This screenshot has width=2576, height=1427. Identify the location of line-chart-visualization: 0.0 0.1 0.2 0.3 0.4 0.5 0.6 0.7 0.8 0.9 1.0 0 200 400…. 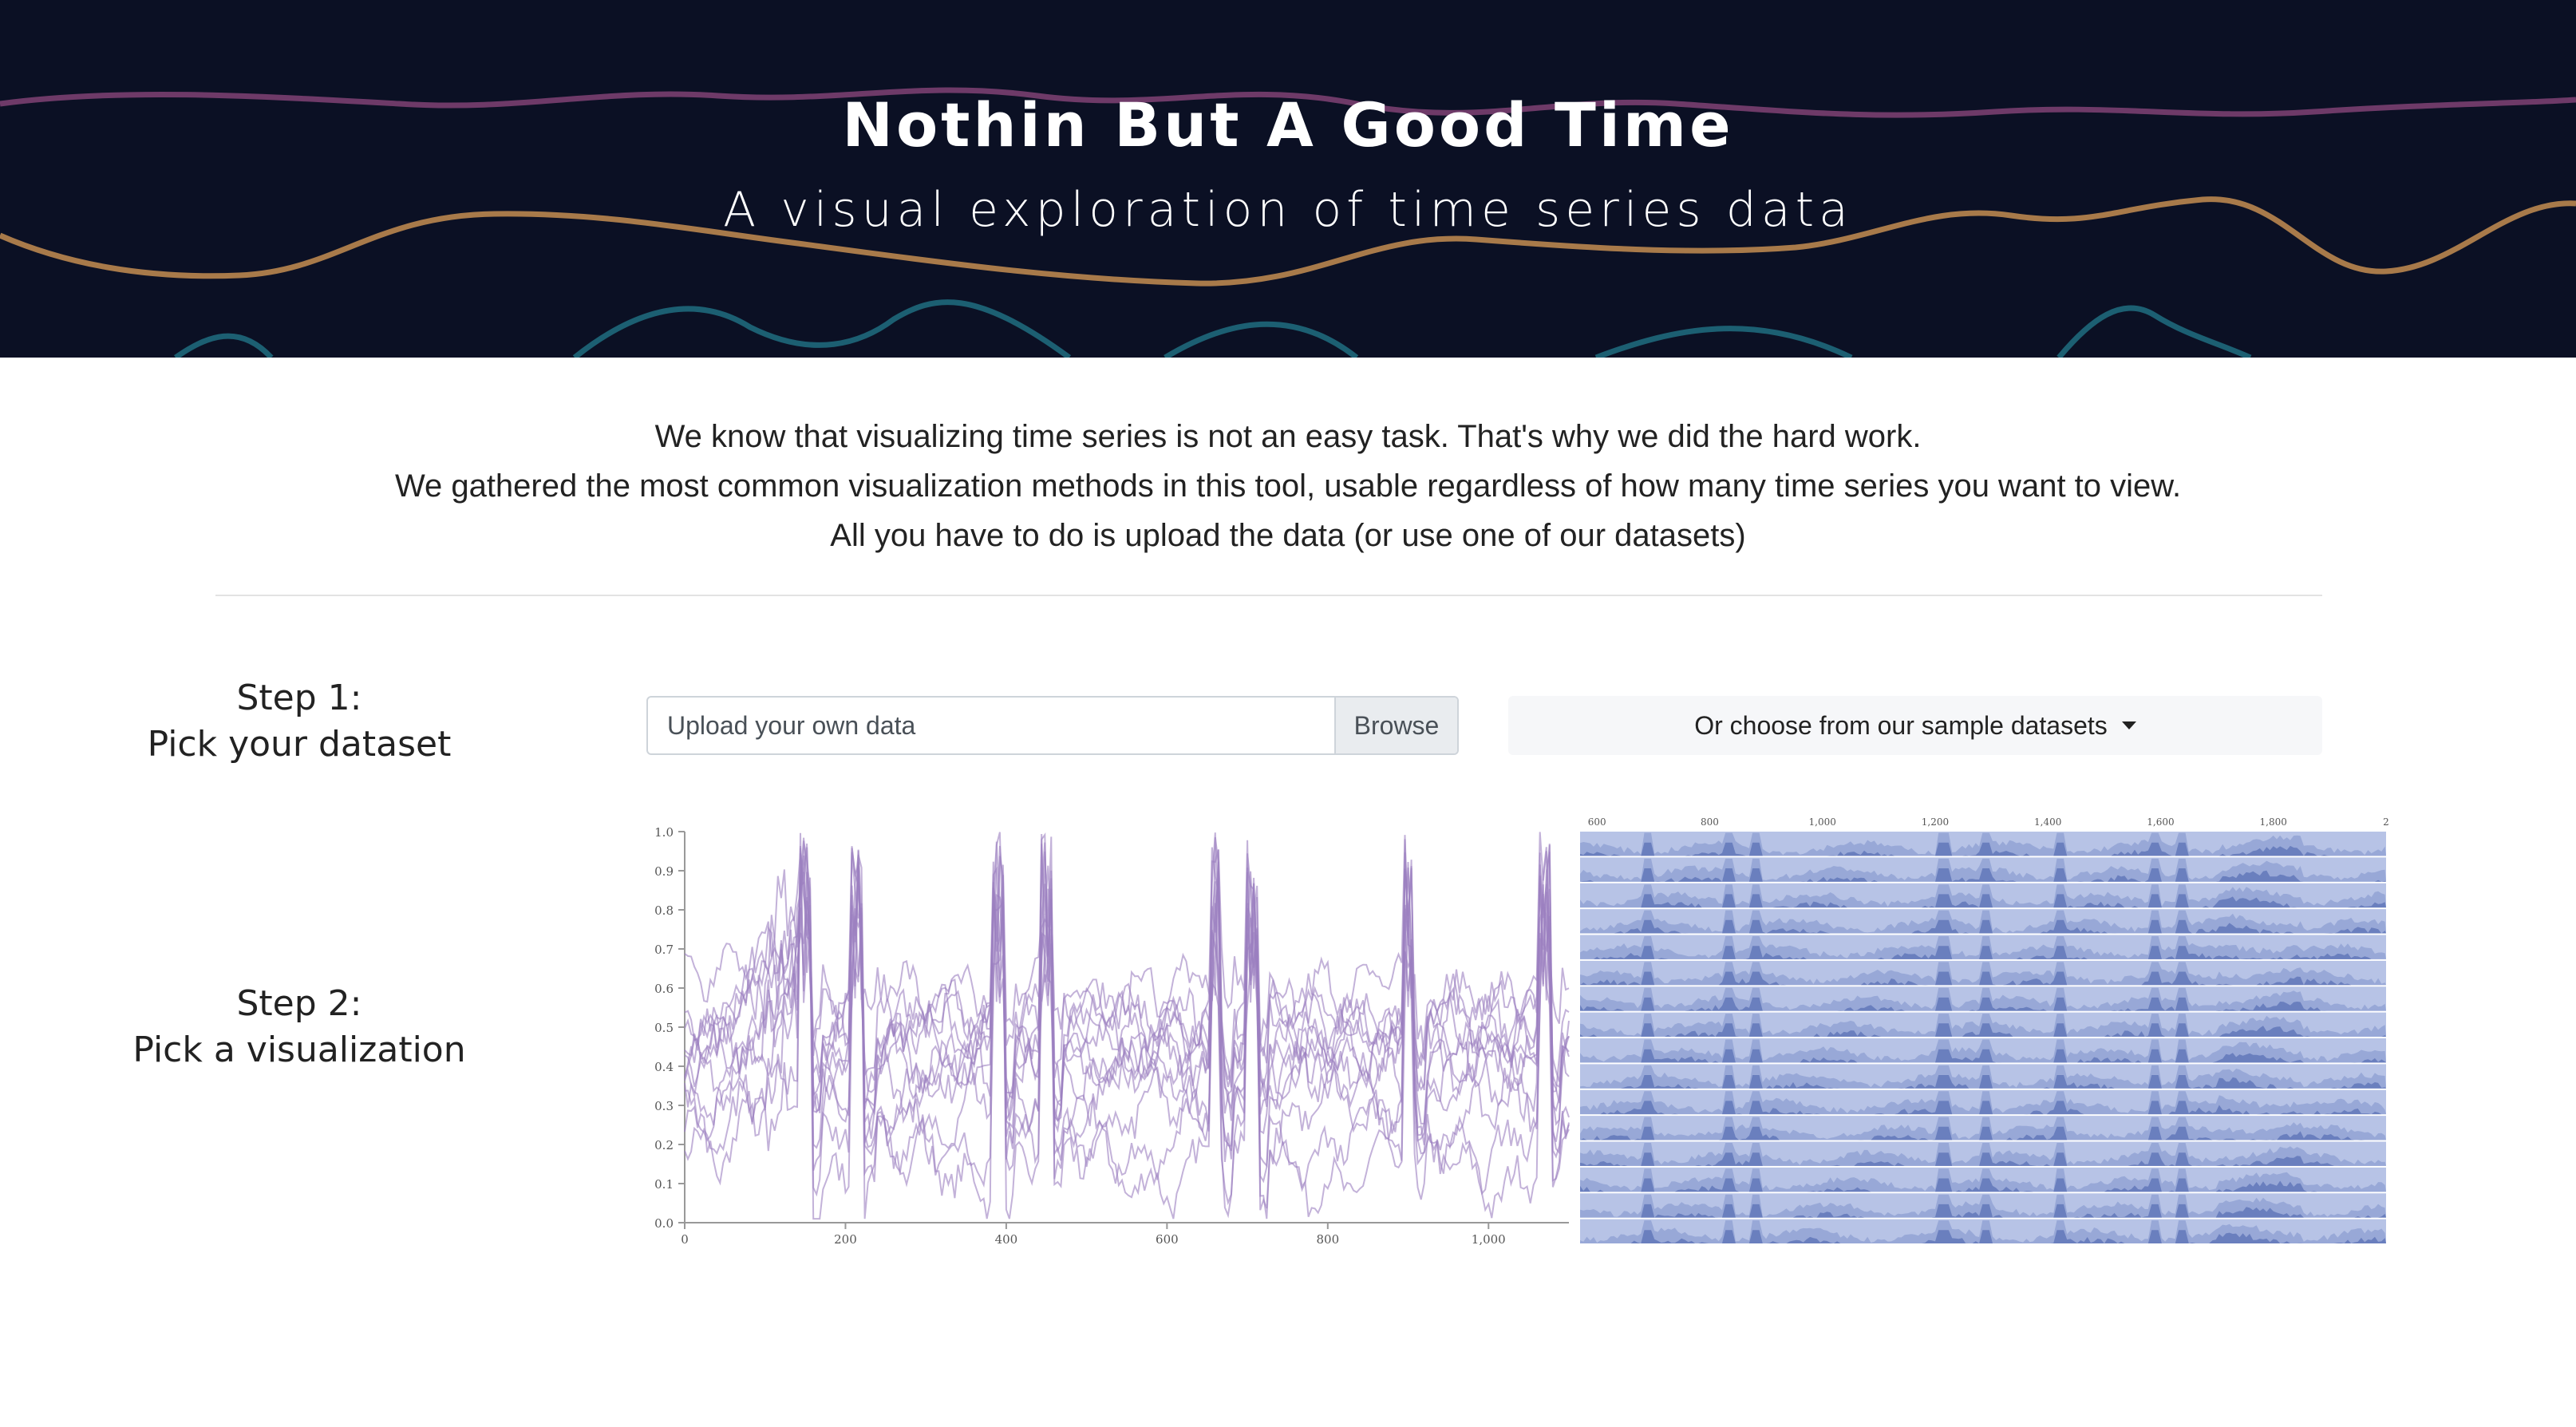
(1106, 1030).